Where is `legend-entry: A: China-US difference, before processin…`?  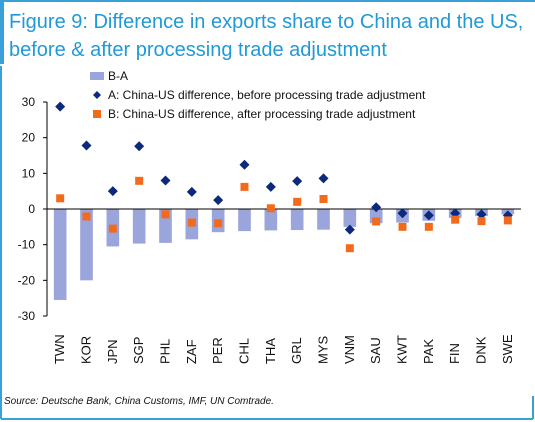
legend-entry: A: China-US difference, before processin… is located at coordinates (267, 95).